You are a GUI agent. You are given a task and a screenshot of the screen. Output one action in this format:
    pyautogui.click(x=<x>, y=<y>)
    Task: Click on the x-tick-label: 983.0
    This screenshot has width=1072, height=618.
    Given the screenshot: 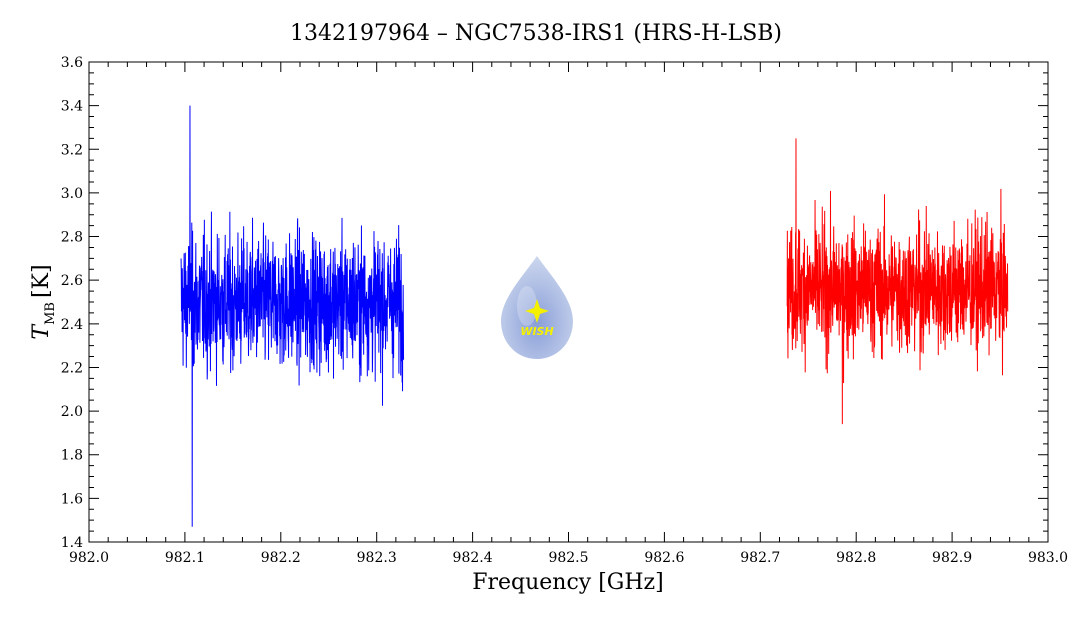 What is the action you would take?
    pyautogui.click(x=1048, y=558)
    